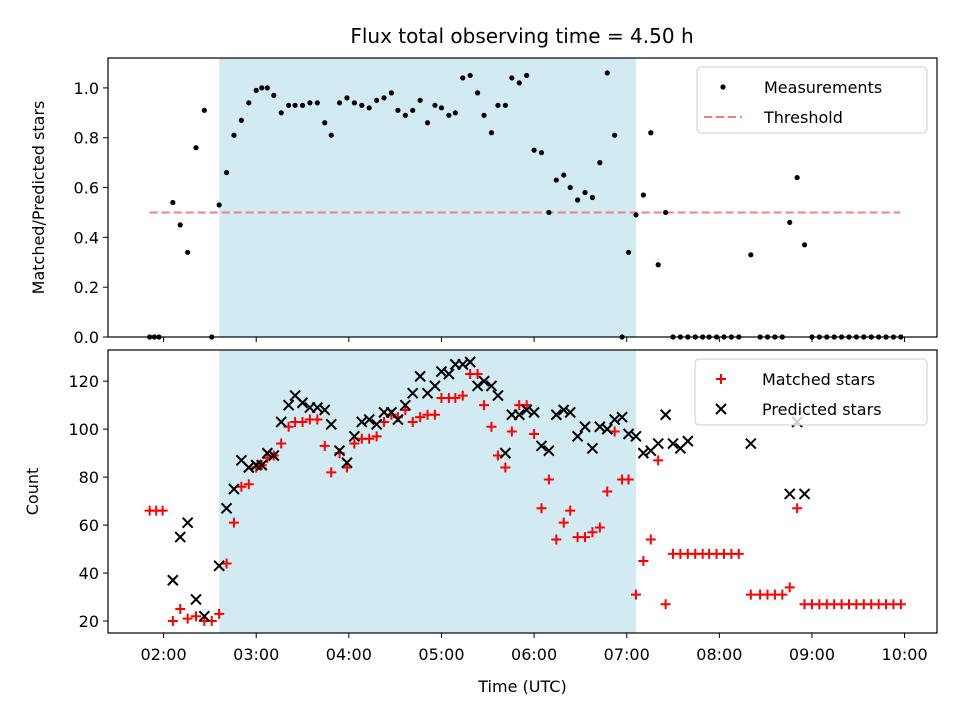  I want to click on top-y-tick-label: 0.0, so click(86, 337).